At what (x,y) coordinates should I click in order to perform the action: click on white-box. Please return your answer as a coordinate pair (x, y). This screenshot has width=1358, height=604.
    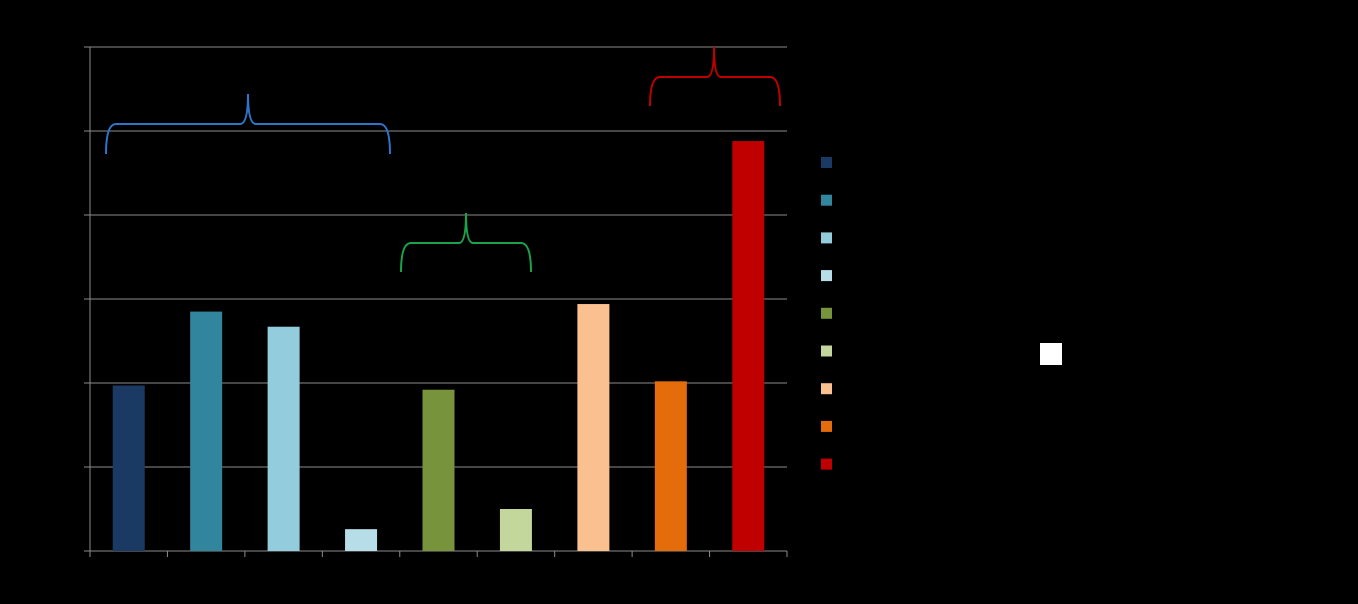
    Looking at the image, I should click on (1051, 354).